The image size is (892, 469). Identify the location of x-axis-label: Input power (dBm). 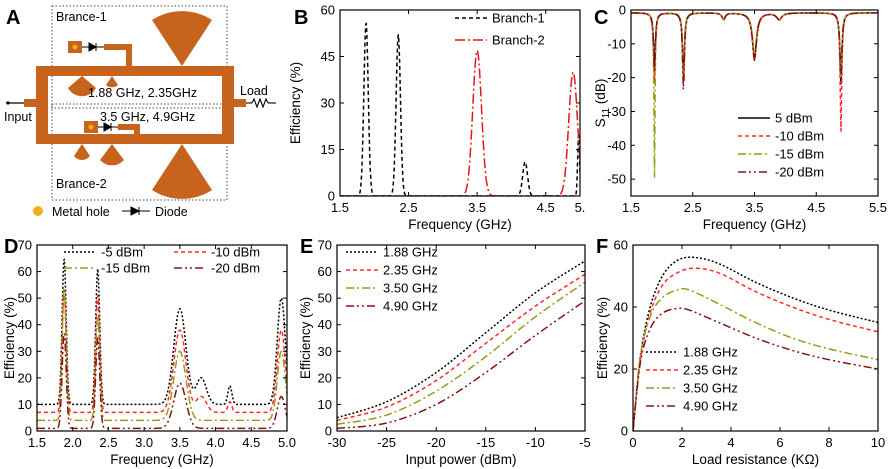
(460, 459).